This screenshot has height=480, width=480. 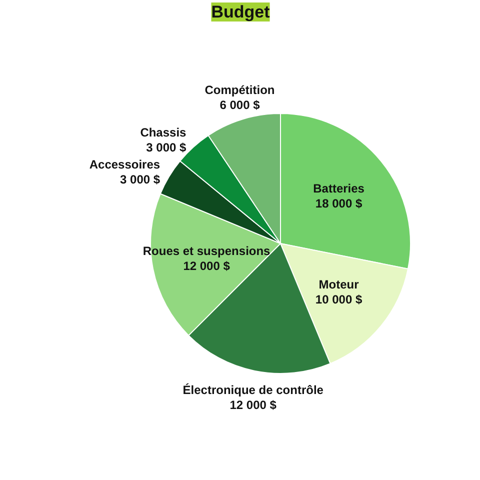 I want to click on slice-label: Compétition, so click(x=239, y=90).